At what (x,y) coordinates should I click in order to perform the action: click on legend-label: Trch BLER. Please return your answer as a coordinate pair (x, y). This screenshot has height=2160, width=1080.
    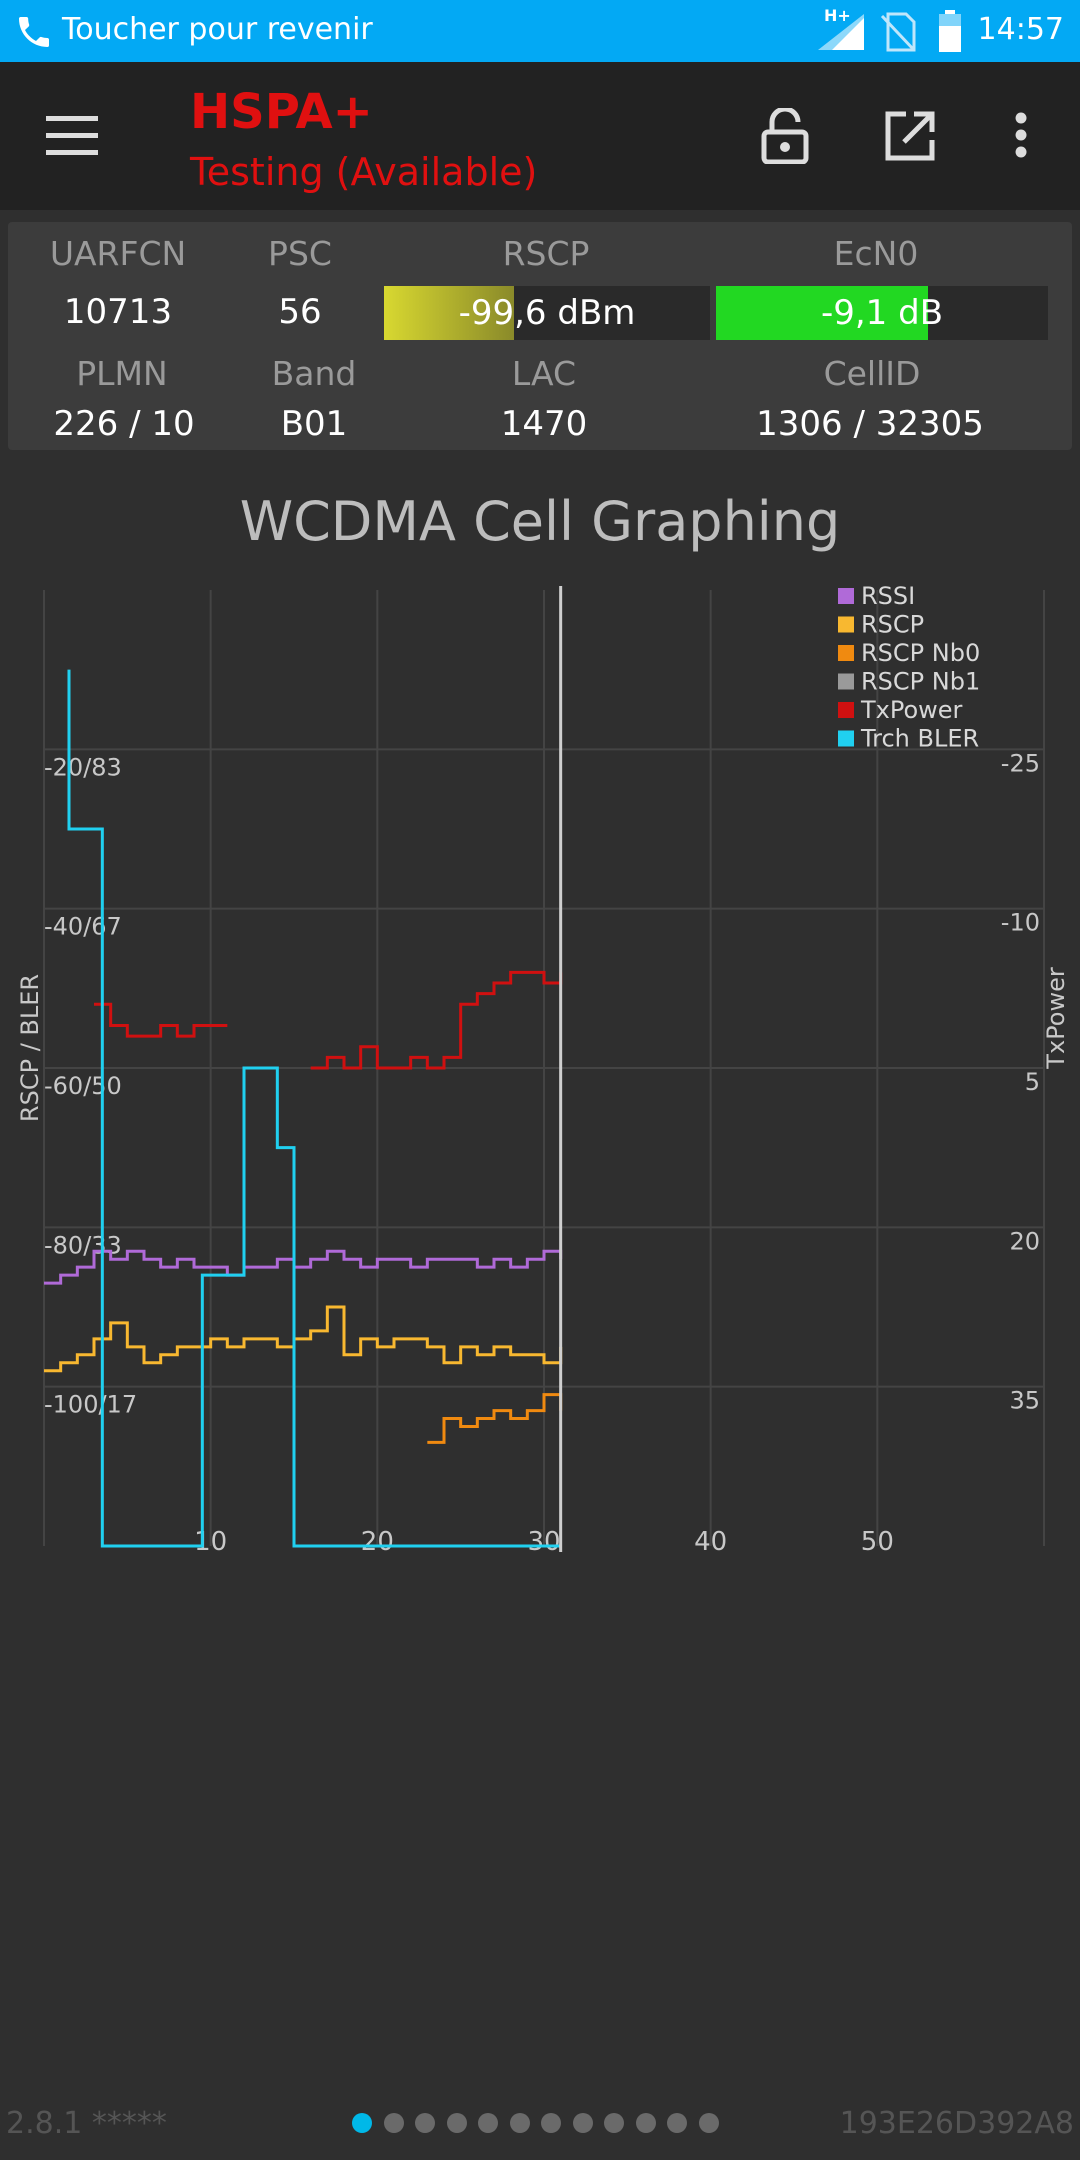
    Looking at the image, I should click on (919, 739).